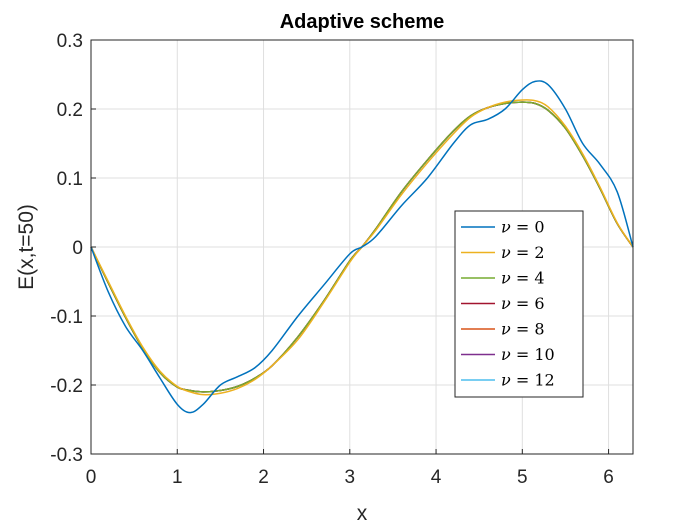 Image resolution: width=700 pixels, height=525 pixels. Describe the element at coordinates (263, 477) in the screenshot. I see `x-tick-label: 2` at that location.